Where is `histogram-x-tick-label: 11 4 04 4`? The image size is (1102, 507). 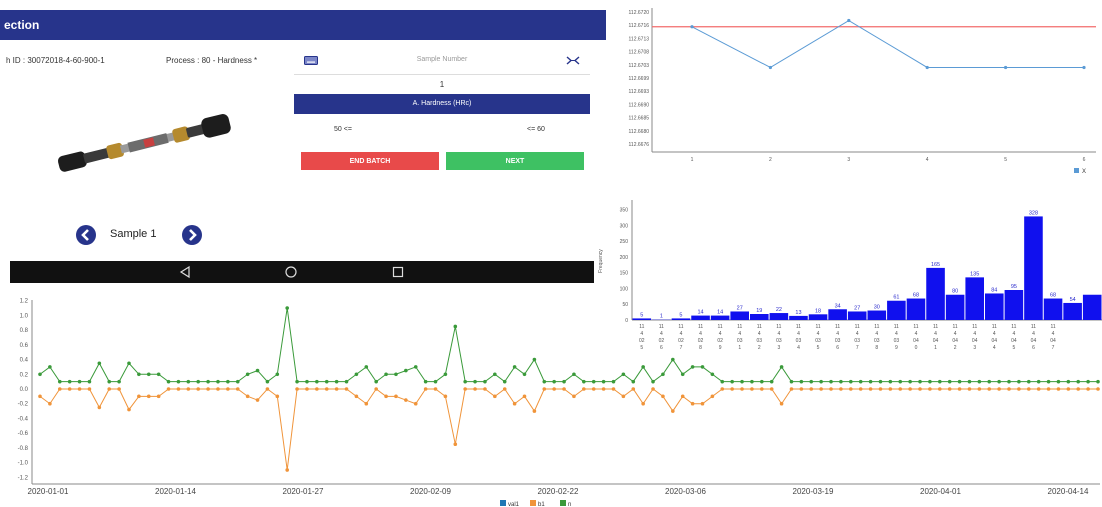 histogram-x-tick-label: 11 4 04 4 is located at coordinates (995, 337).